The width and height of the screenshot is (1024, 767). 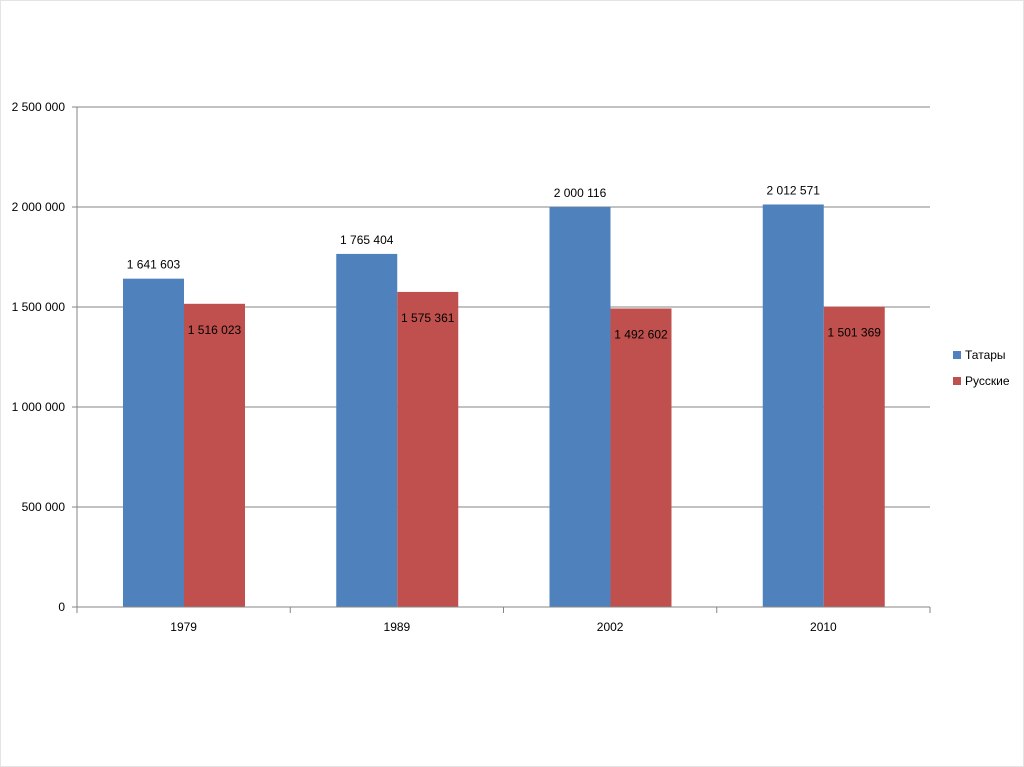 I want to click on x-tick-label: 2002, so click(x=610, y=627).